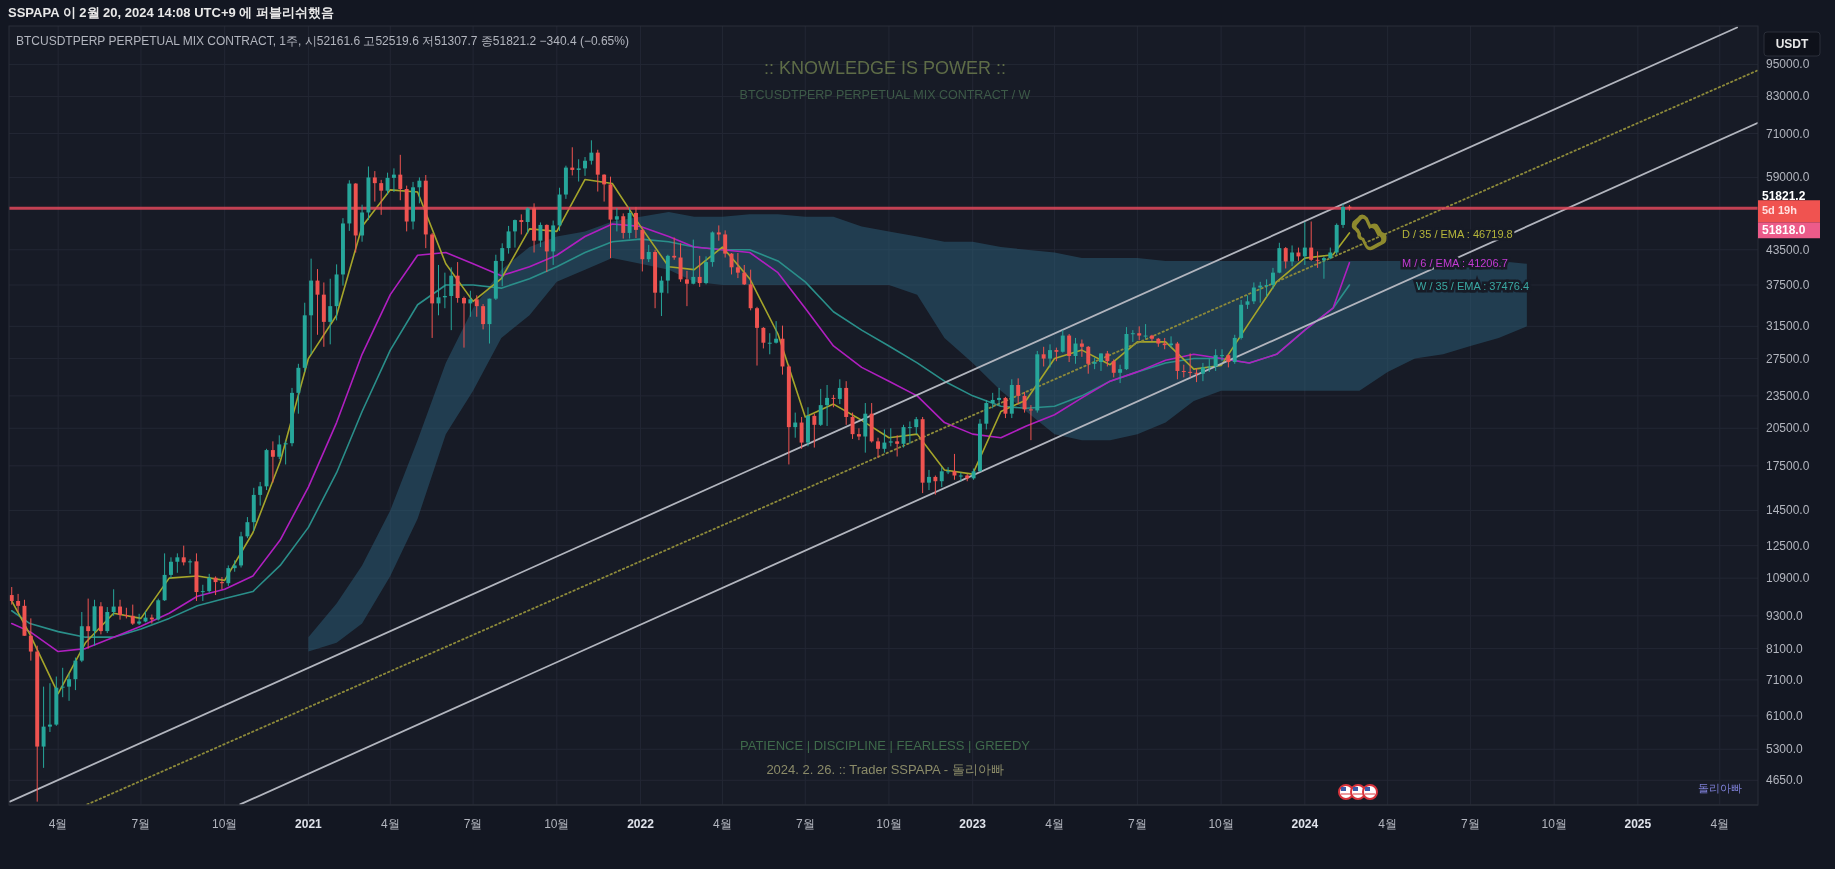 The image size is (1835, 869). Describe the element at coordinates (1473, 286) in the screenshot. I see `annotation: W / 35 / EMA : 37476.4` at that location.